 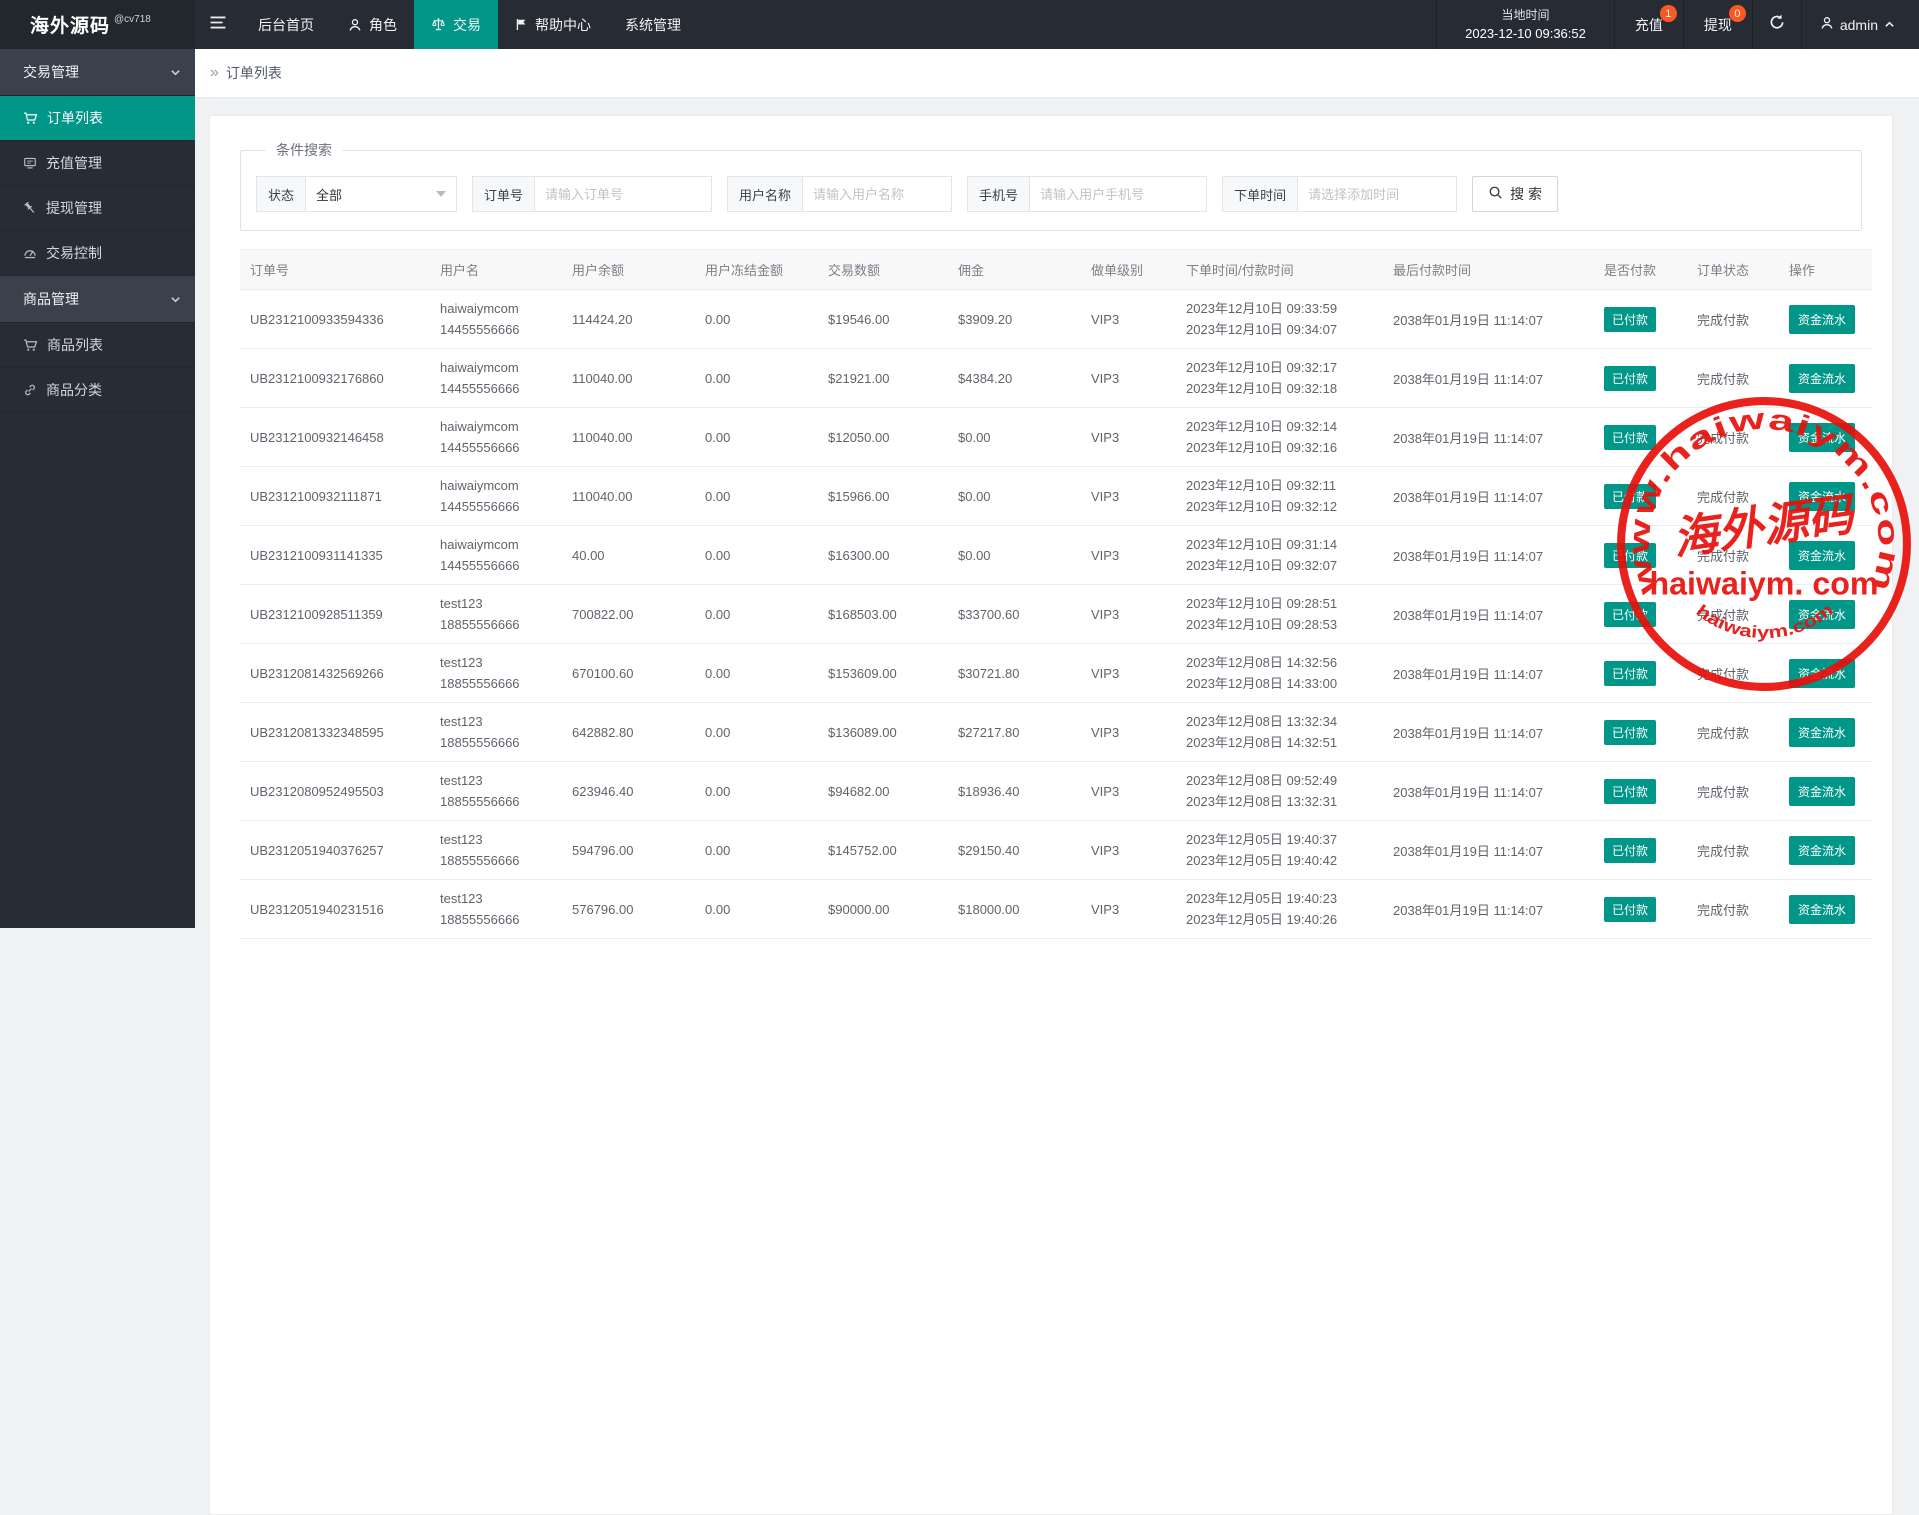 What do you see at coordinates (623, 194) in the screenshot?
I see `filter-input-订单号` at bounding box center [623, 194].